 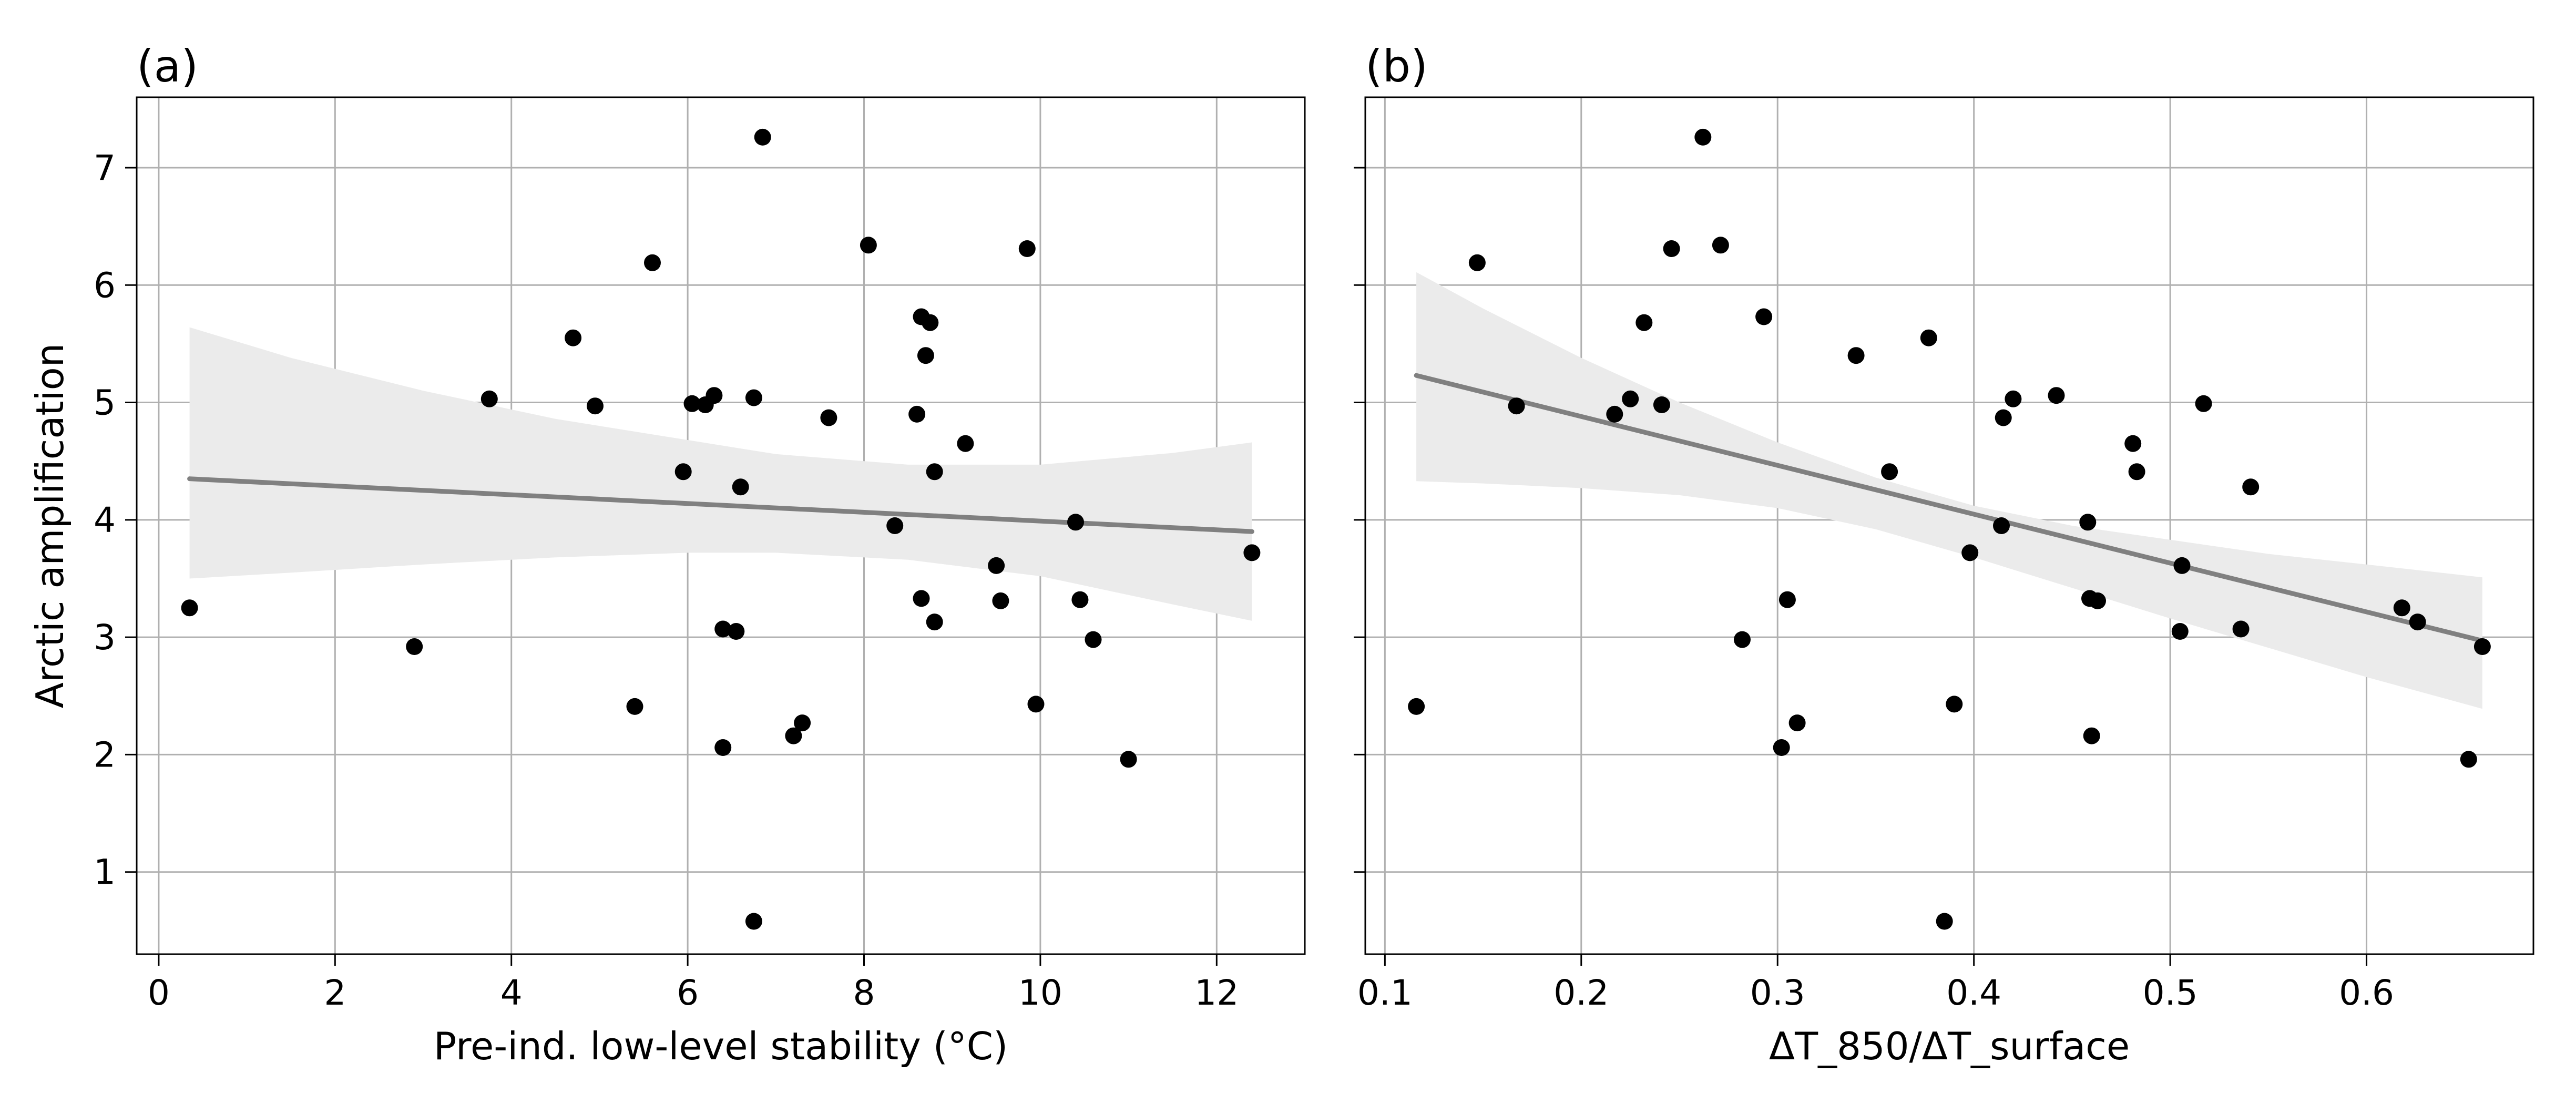 What do you see at coordinates (511, 993) in the screenshot?
I see `x-tick-label: 4` at bounding box center [511, 993].